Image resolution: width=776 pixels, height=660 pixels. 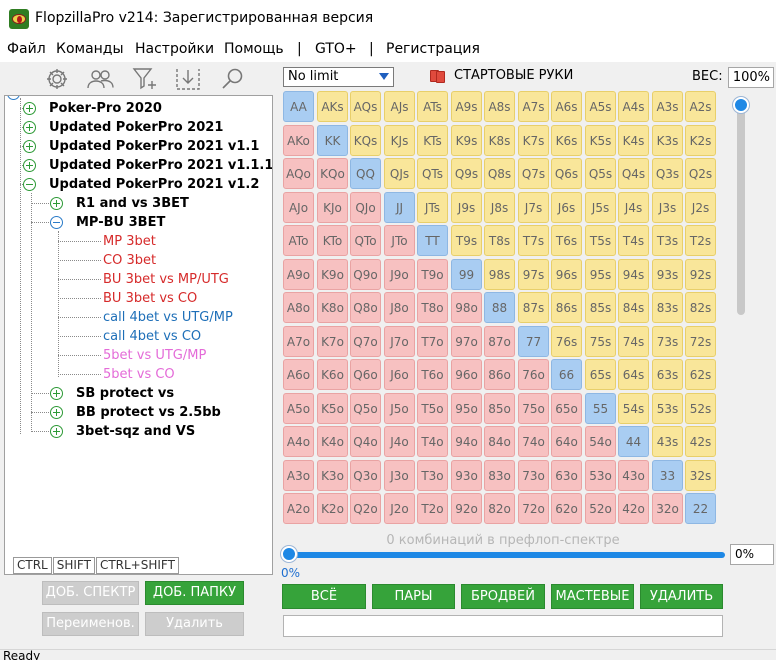 What do you see at coordinates (332, 173) in the screenshot?
I see `hand-cell: KQo` at bounding box center [332, 173].